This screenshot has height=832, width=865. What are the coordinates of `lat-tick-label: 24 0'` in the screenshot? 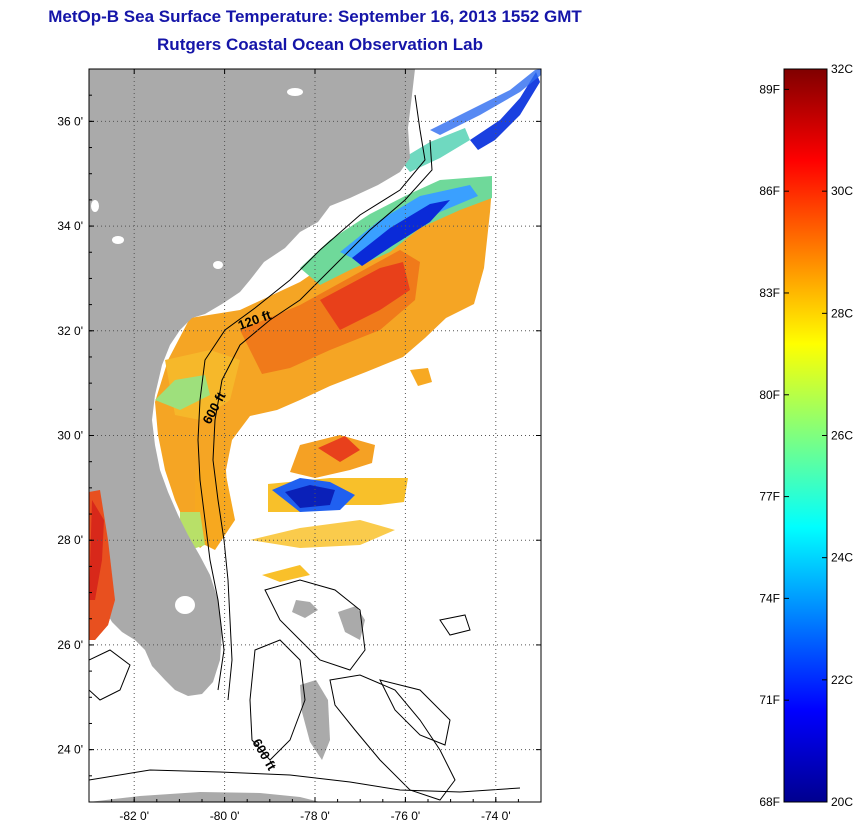 It's located at (70, 750).